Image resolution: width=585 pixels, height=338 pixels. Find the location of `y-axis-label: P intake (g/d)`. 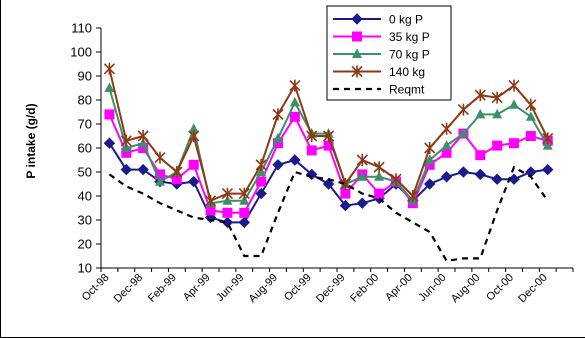

y-axis-label: P intake (g/d) is located at coordinates (31, 140).